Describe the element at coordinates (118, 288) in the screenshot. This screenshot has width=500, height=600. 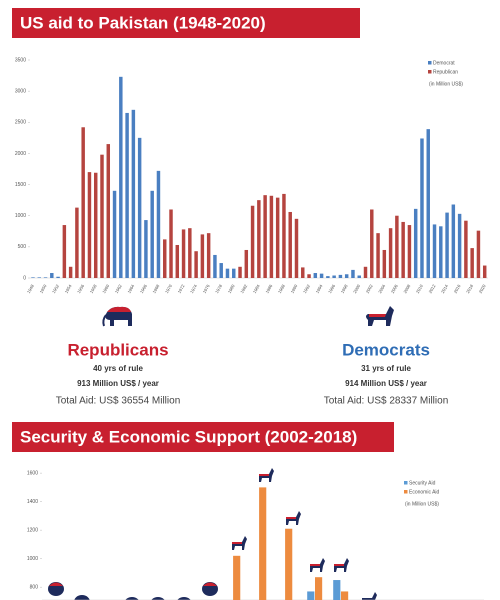
I see `x-tick-label: 1962` at that location.